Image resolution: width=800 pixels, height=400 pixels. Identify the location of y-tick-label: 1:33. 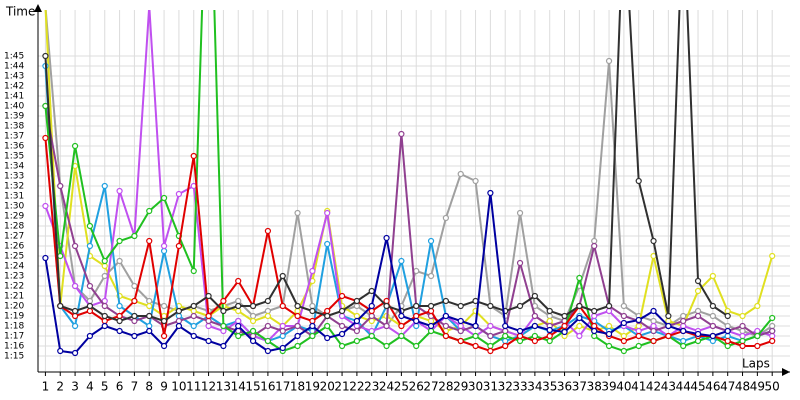
(14, 177).